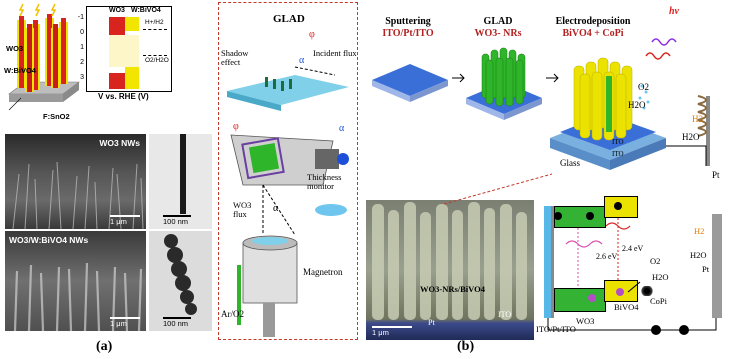  I want to click on thickness-monitor-label: Thickness monitor, so click(324, 181).